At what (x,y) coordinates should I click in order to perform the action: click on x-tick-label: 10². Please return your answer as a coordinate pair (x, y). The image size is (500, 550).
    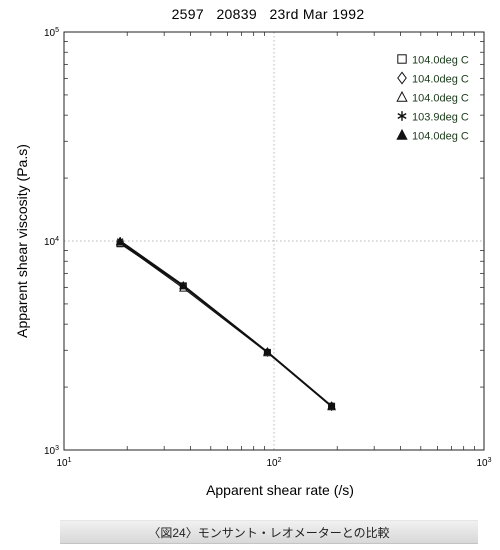
    Looking at the image, I should click on (273, 463).